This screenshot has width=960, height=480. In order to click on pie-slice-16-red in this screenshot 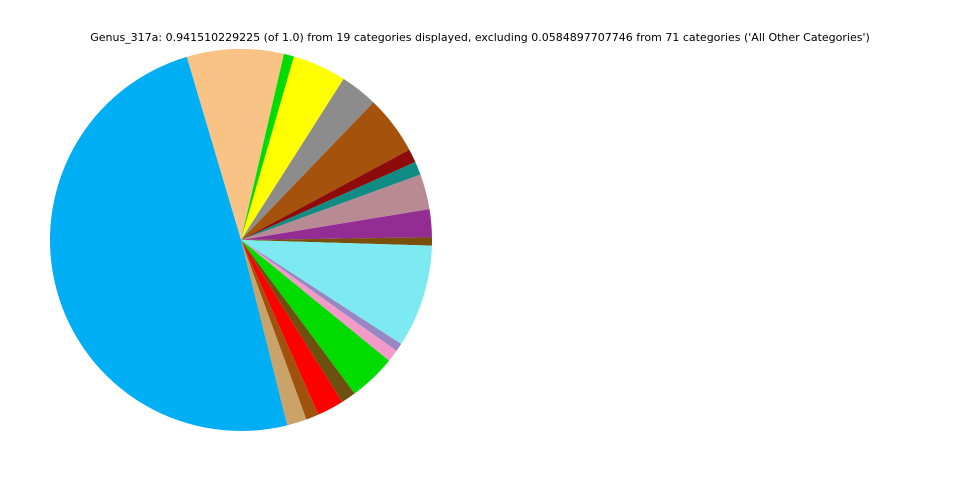, I will do `click(292, 327)`.